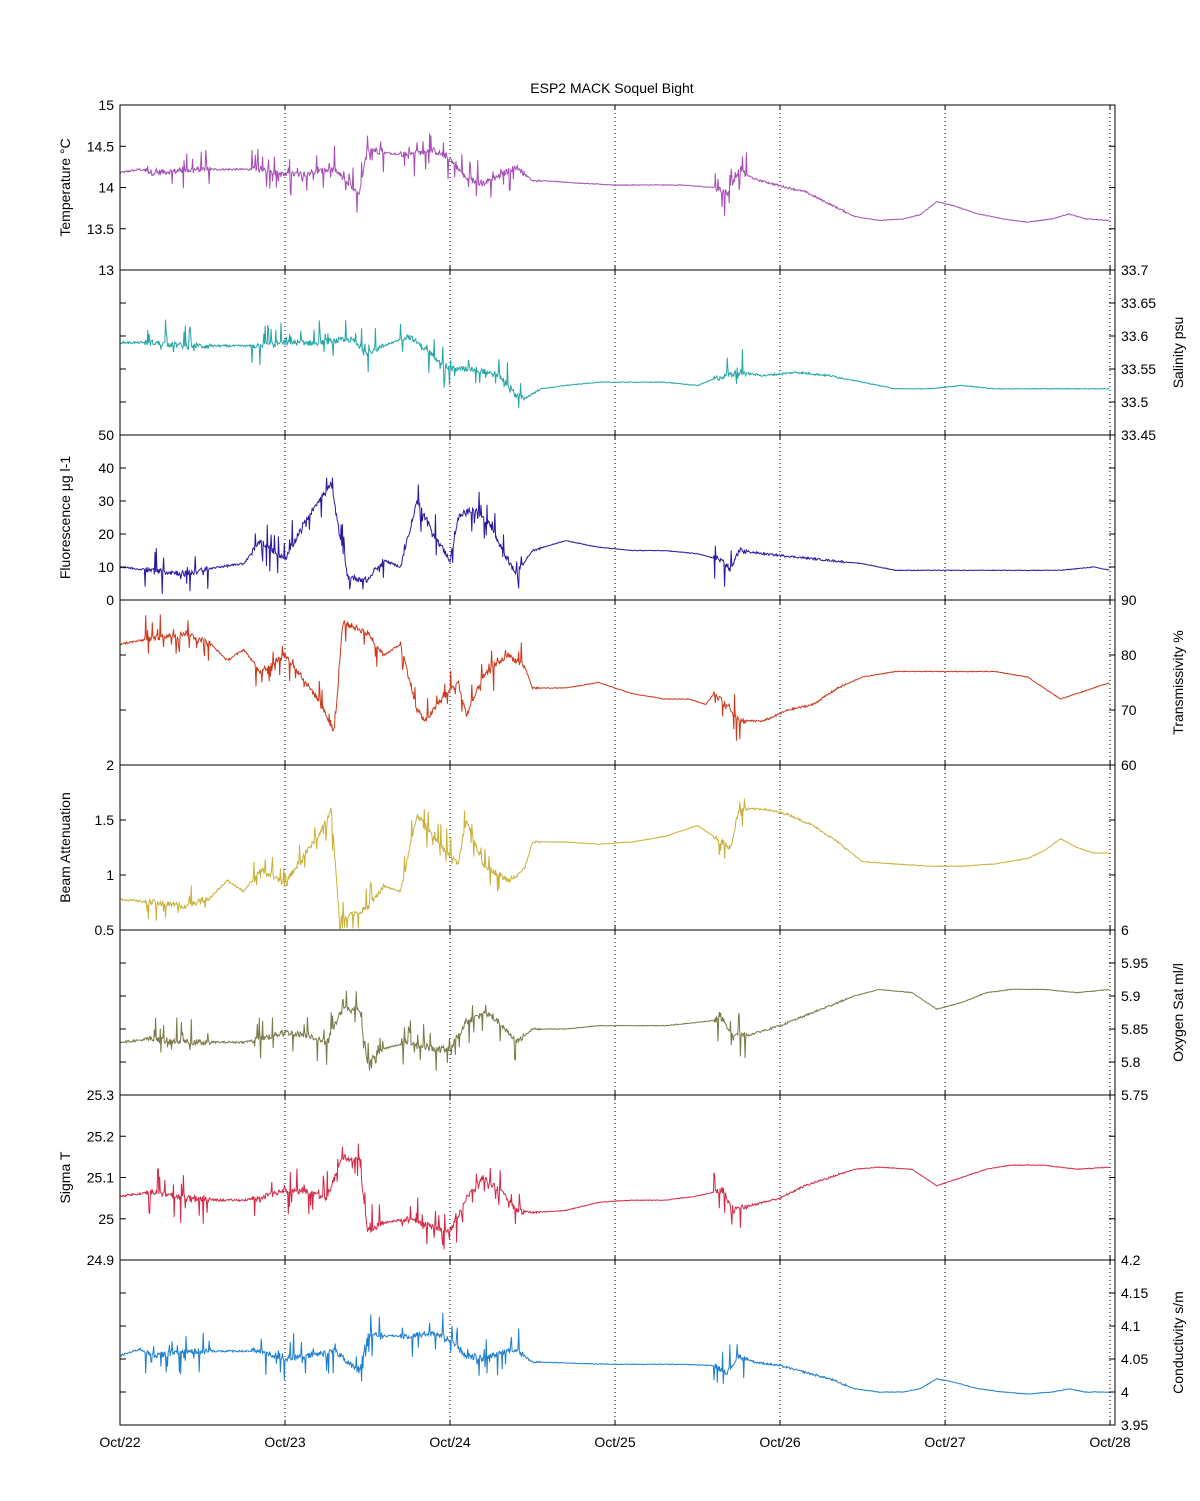 This screenshot has height=1501, width=1200. What do you see at coordinates (1178, 1342) in the screenshot?
I see `y-axis-label-conductivity: Conductivity s/m` at bounding box center [1178, 1342].